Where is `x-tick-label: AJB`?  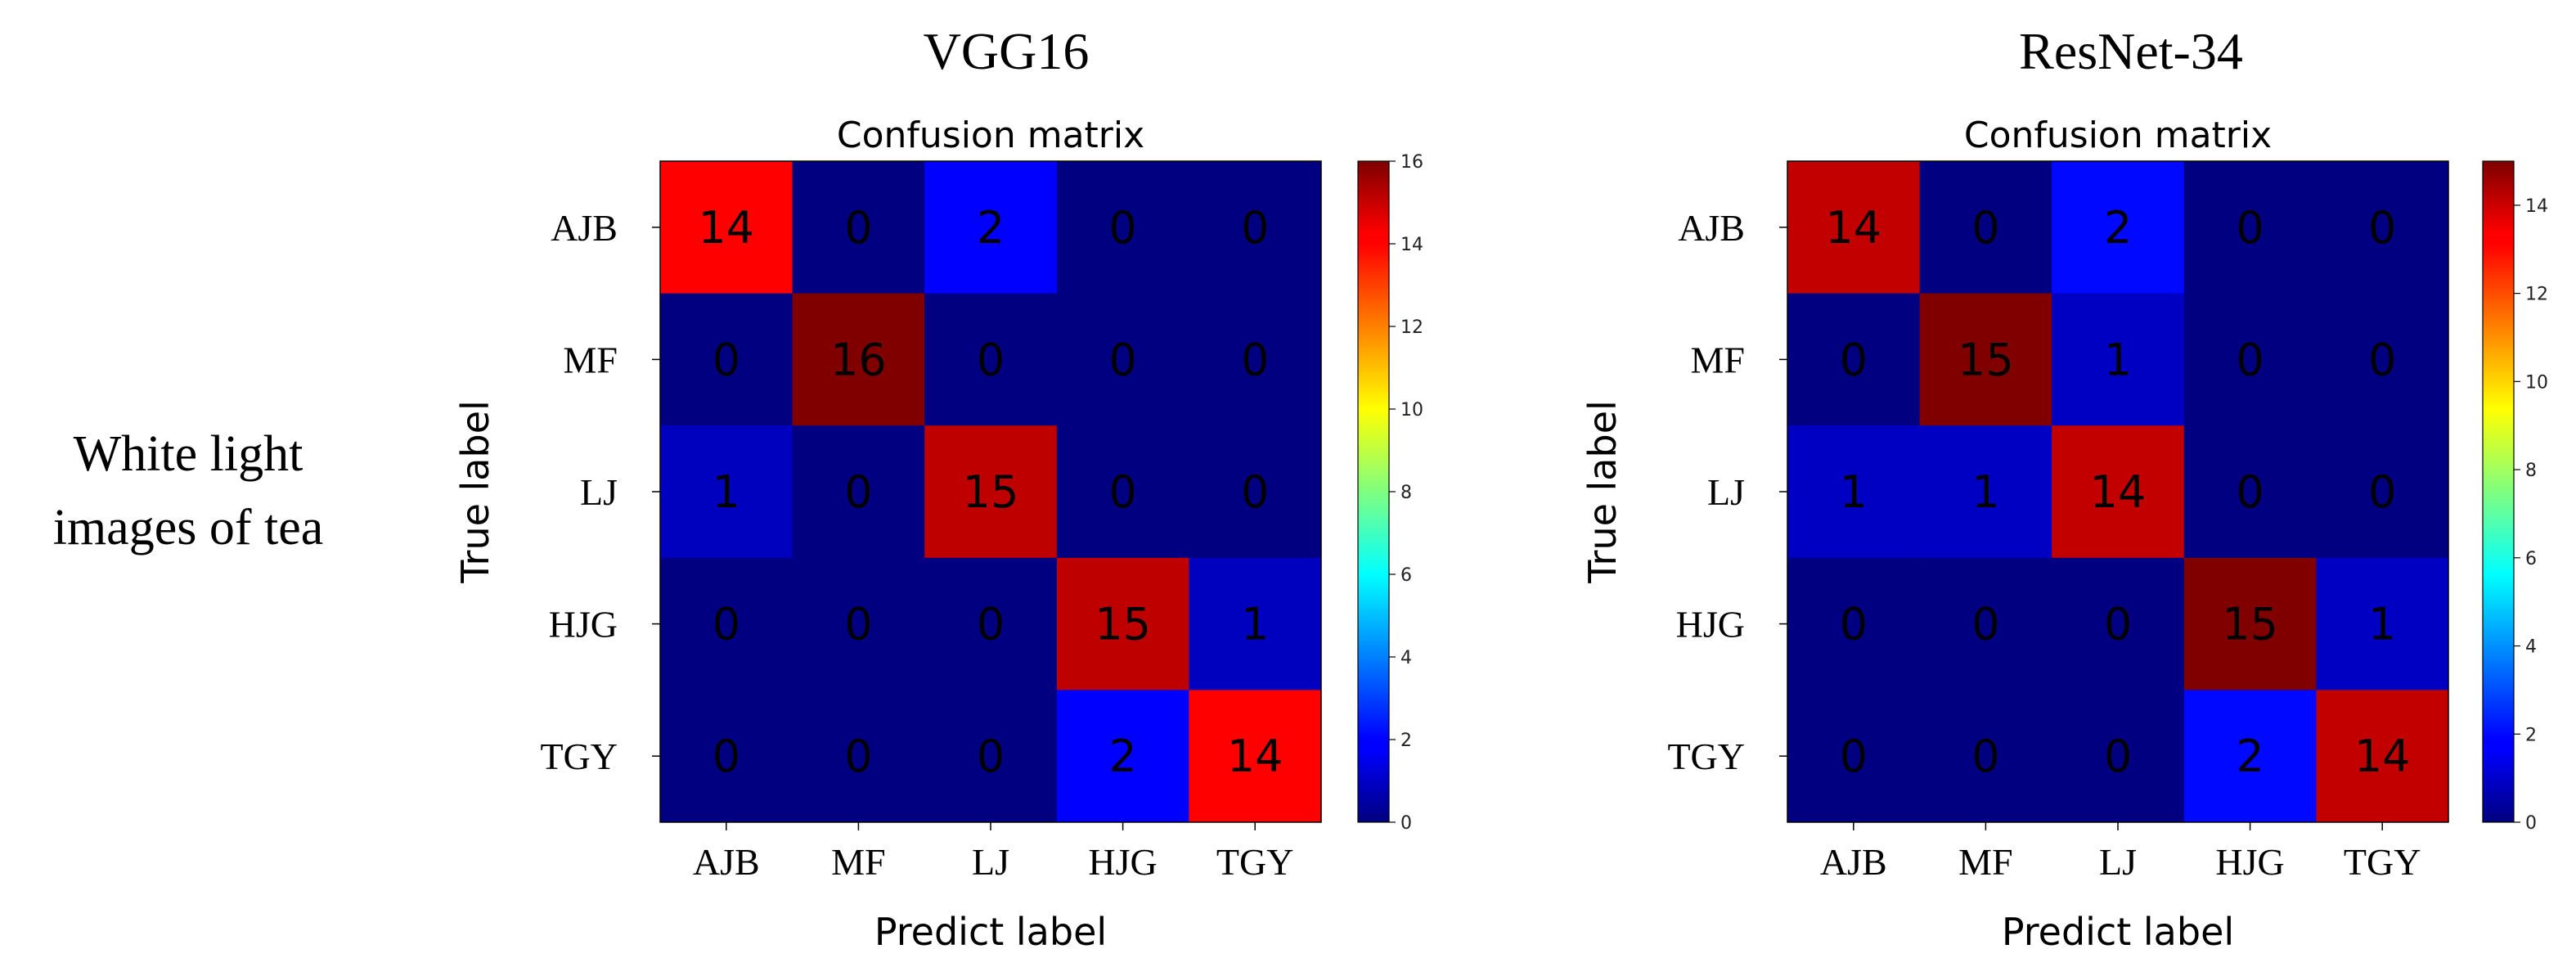
x-tick-label: AJB is located at coordinates (726, 862).